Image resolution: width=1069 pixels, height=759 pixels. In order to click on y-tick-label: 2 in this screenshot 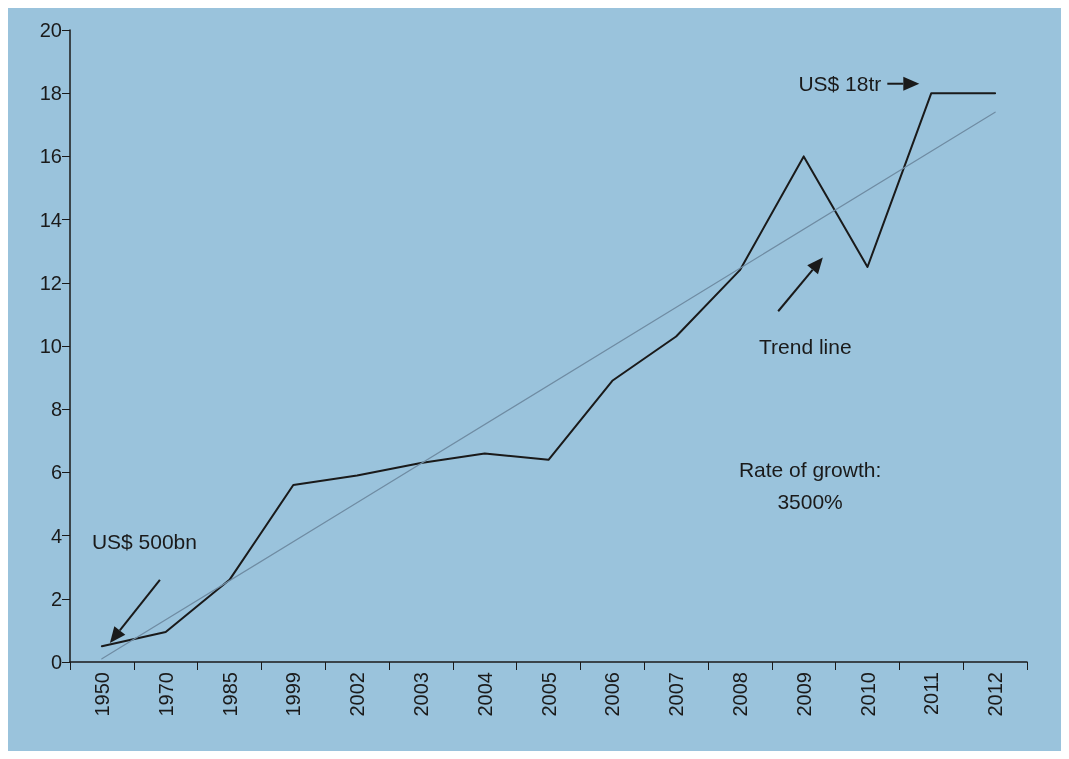, I will do `click(56, 598)`.